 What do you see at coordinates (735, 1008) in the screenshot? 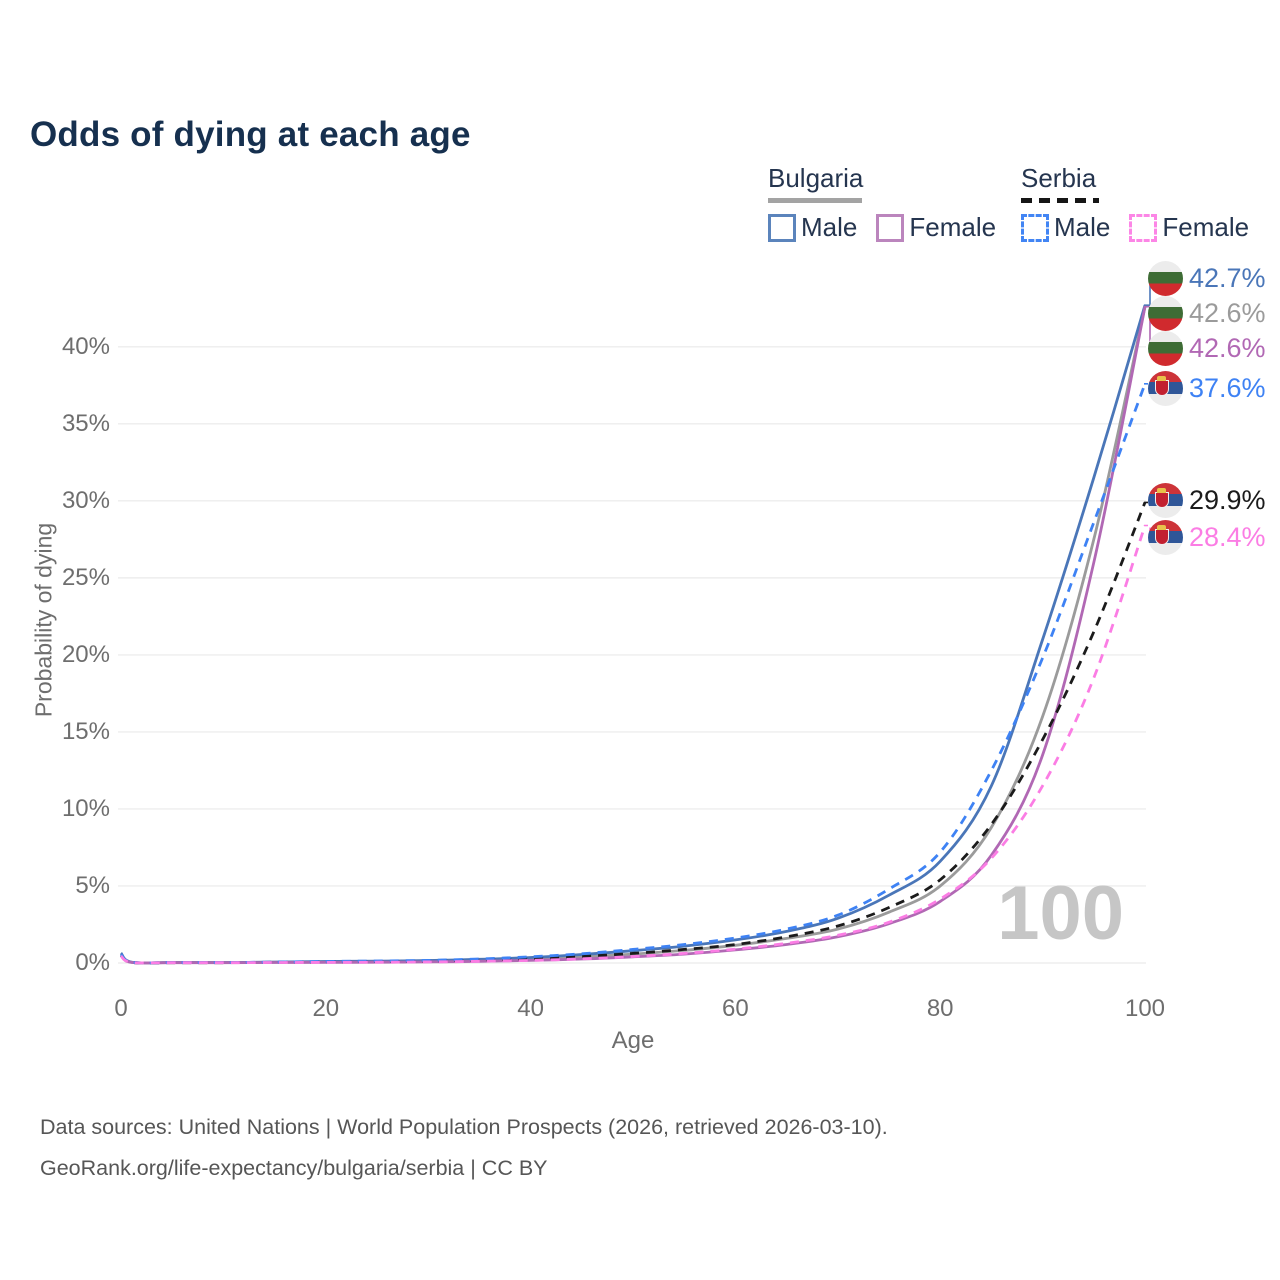
I see `x-tick-label: 60` at bounding box center [735, 1008].